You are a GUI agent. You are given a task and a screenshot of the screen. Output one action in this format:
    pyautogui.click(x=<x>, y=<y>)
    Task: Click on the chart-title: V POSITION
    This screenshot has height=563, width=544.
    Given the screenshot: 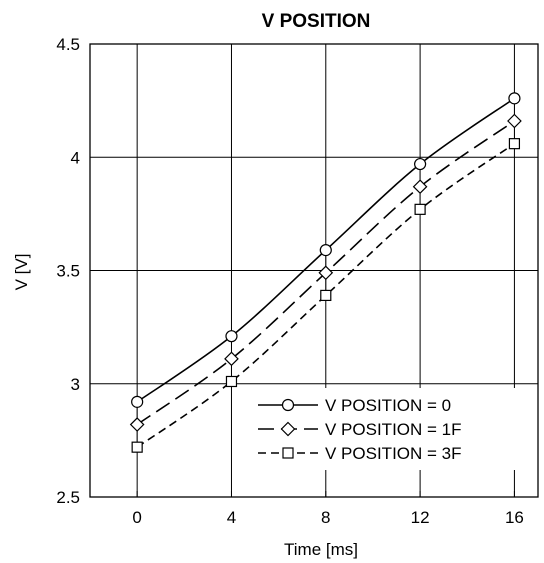 What is the action you would take?
    pyautogui.click(x=316, y=21)
    